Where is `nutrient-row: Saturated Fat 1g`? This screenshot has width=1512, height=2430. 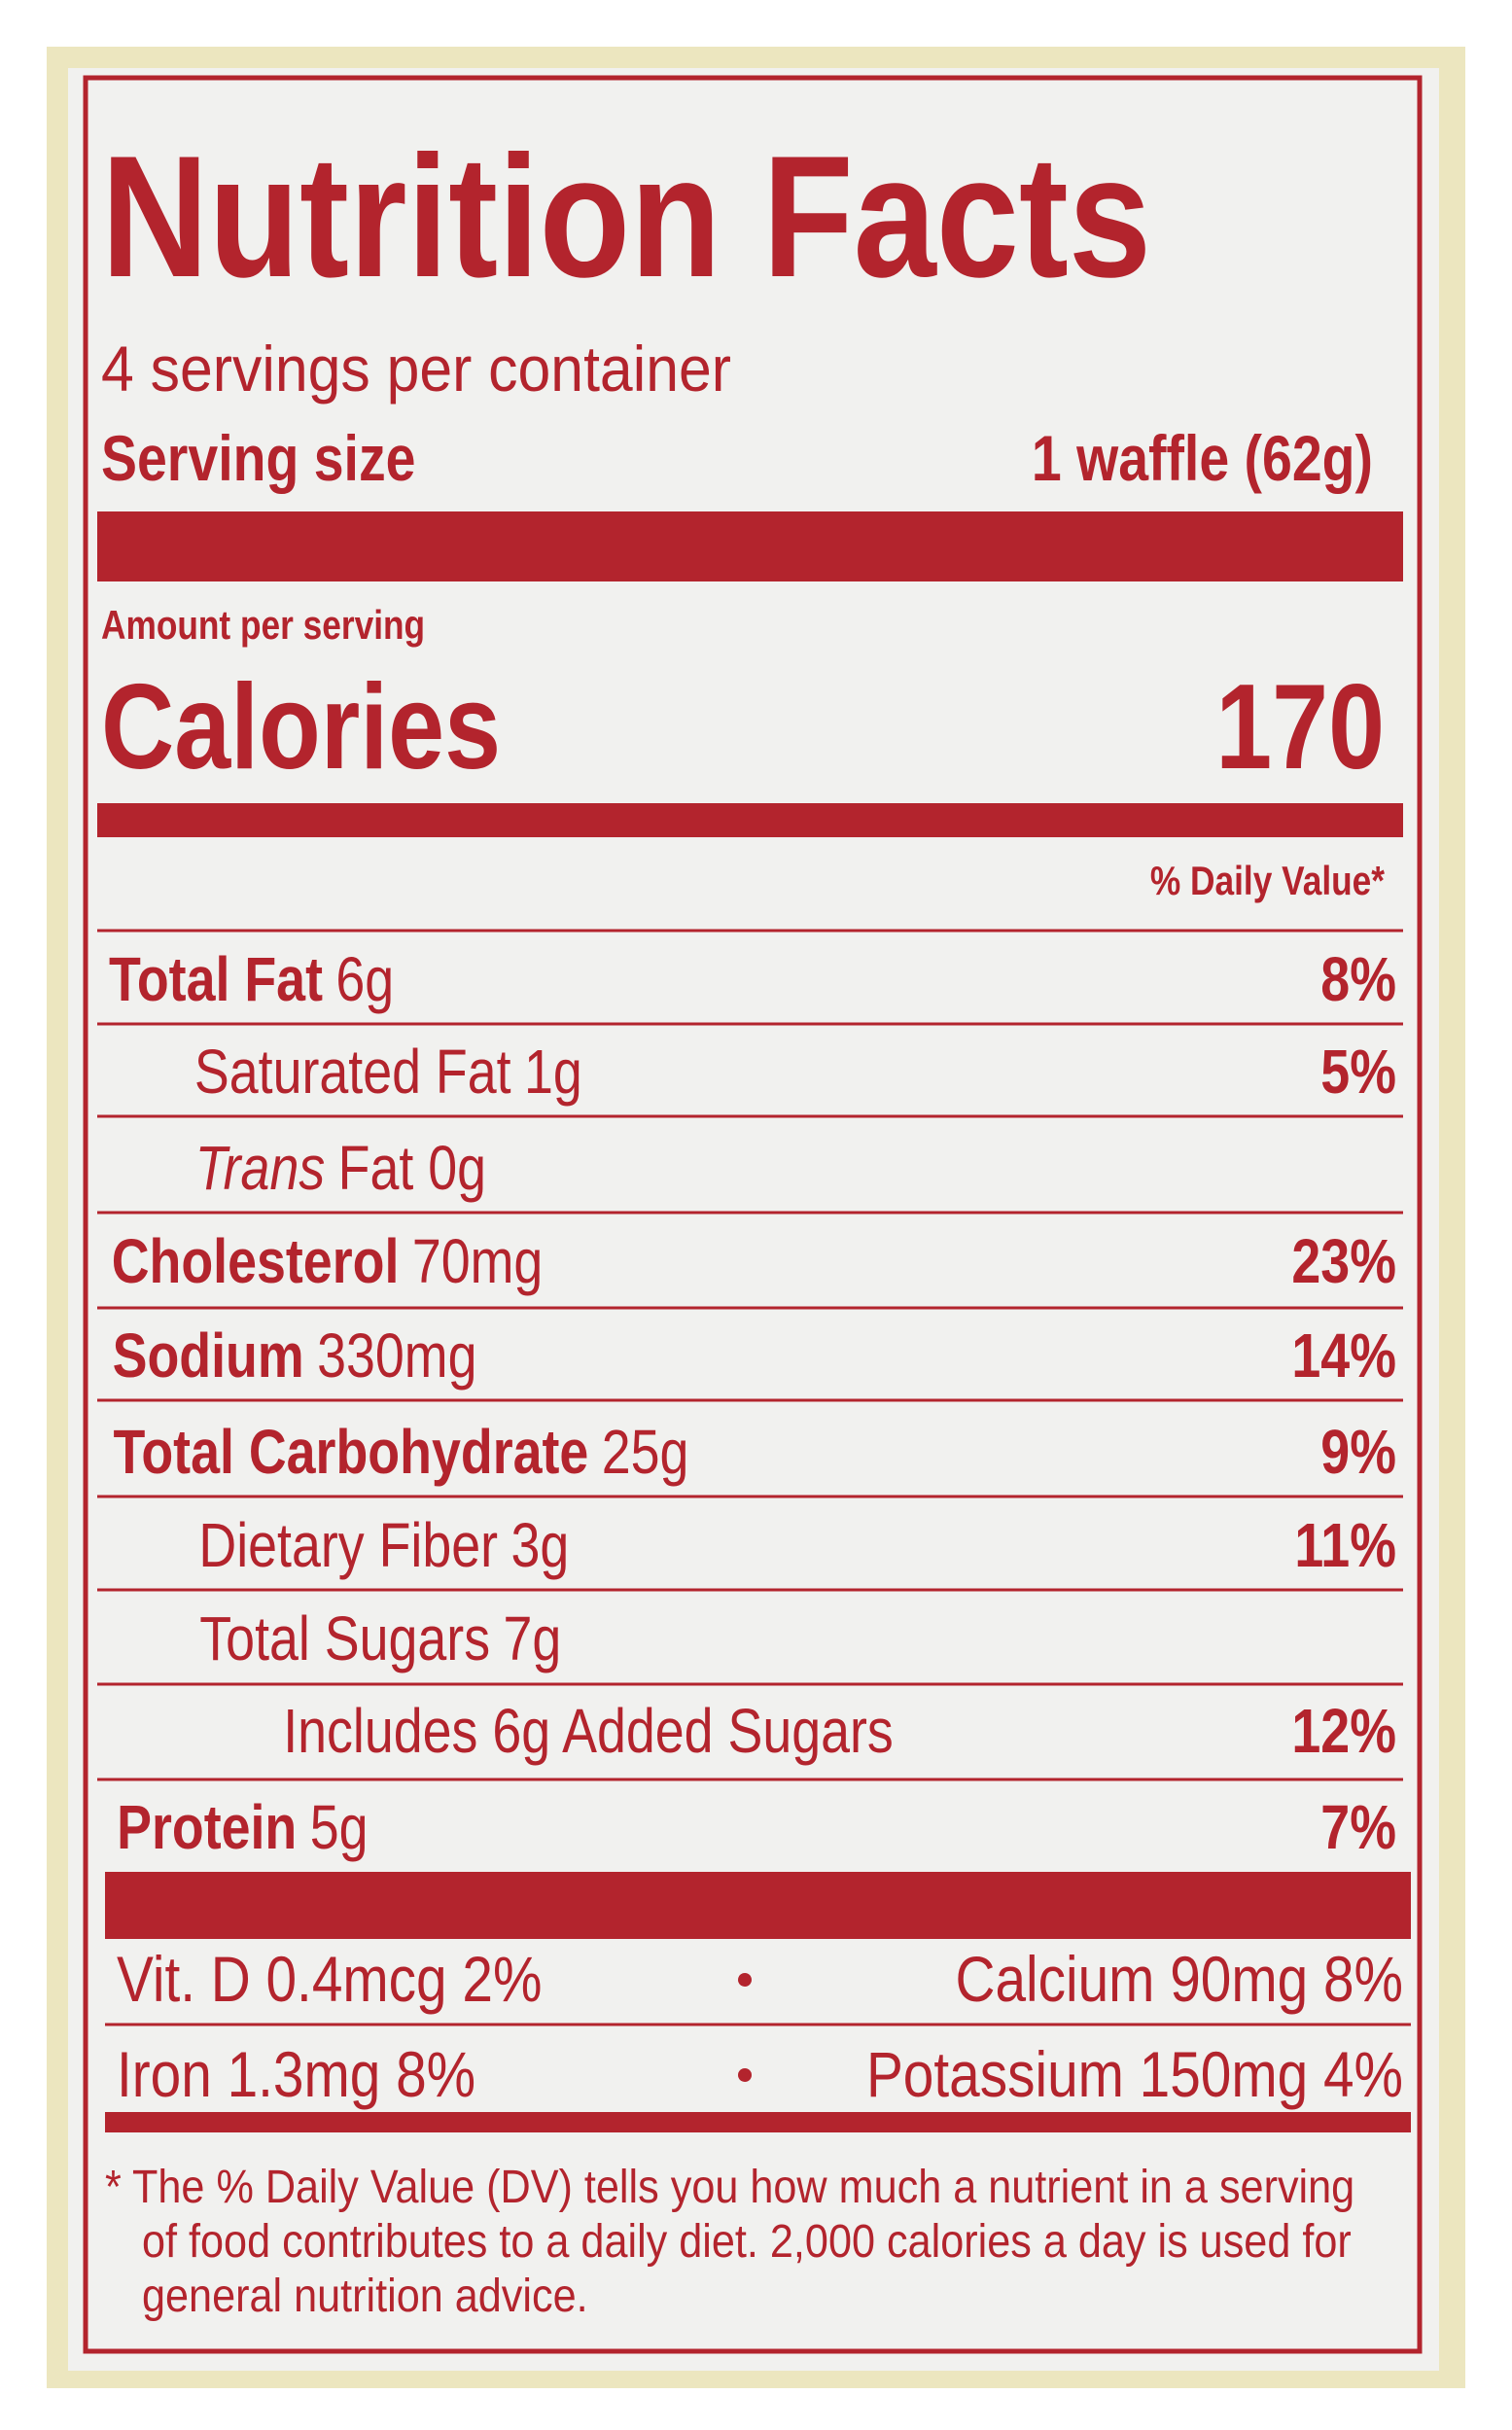 nutrient-row: Saturated Fat 1g is located at coordinates (388, 1072).